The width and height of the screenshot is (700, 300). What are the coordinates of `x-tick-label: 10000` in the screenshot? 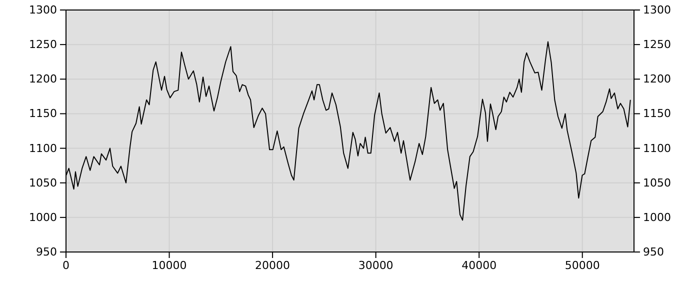 It's located at (169, 265).